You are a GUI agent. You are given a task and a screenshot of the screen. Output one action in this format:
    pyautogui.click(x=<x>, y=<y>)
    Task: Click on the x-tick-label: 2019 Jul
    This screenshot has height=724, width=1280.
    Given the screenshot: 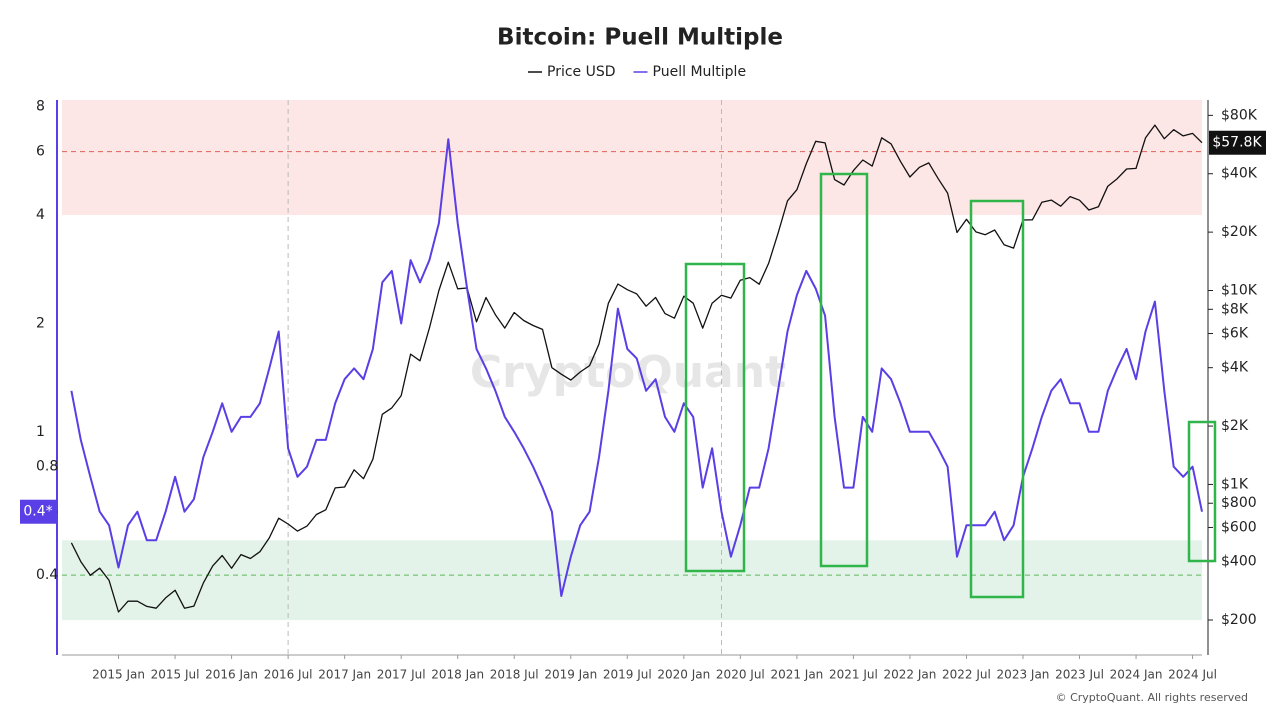 What is the action you would take?
    pyautogui.click(x=627, y=675)
    